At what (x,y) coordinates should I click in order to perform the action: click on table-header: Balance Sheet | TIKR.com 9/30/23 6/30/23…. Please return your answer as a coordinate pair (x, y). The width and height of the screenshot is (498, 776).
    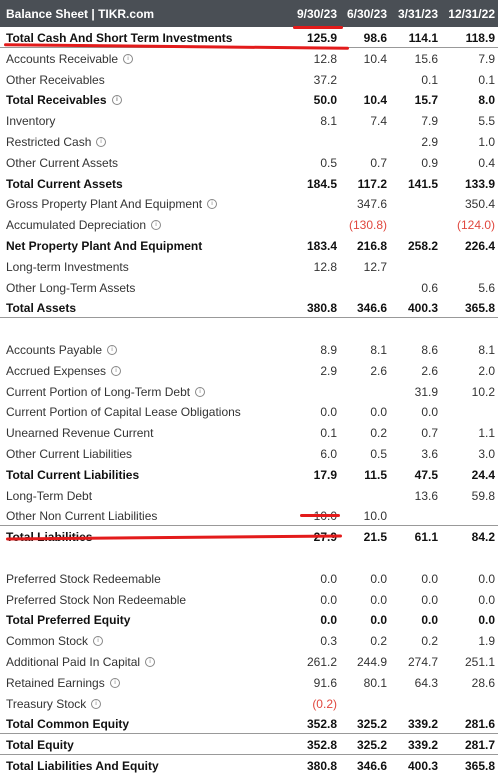
    Looking at the image, I should click on (249, 13).